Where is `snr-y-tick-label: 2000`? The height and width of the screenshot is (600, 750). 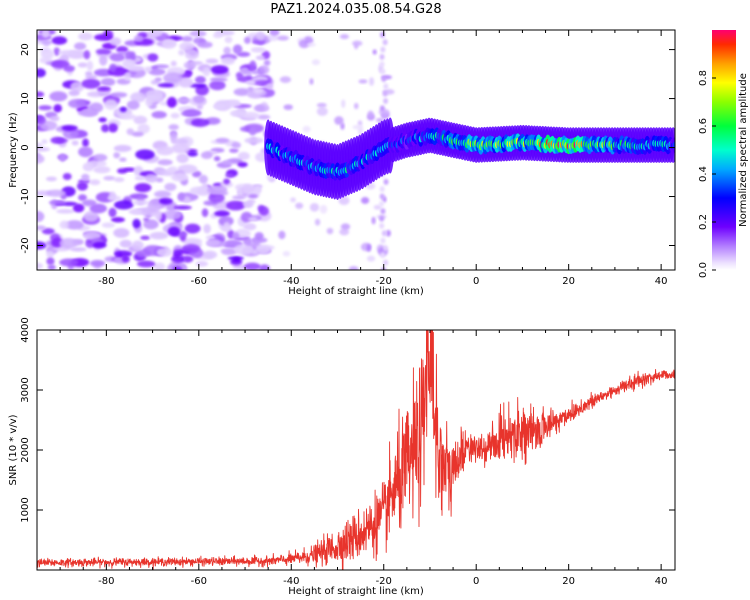
snr-y-tick-label: 2000 is located at coordinates (25, 449).